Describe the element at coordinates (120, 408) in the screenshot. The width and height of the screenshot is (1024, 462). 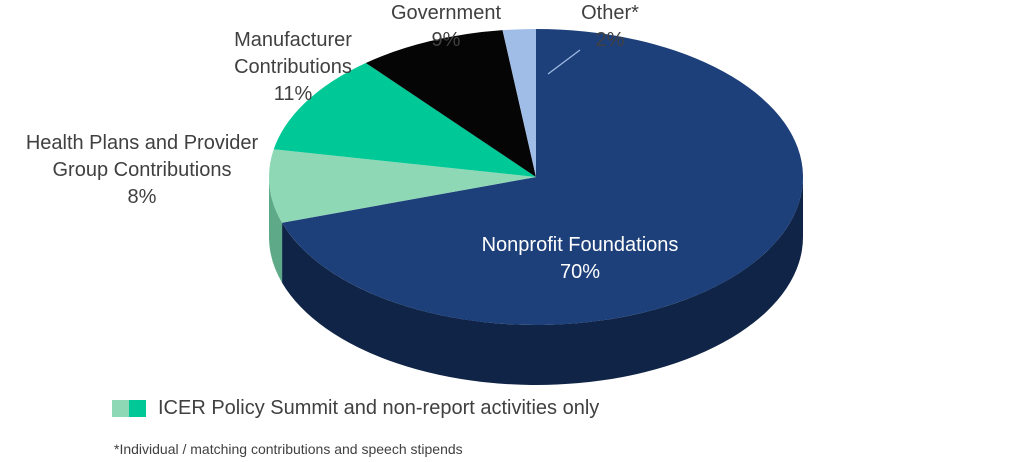
I see `legend-swatch-light-green` at that location.